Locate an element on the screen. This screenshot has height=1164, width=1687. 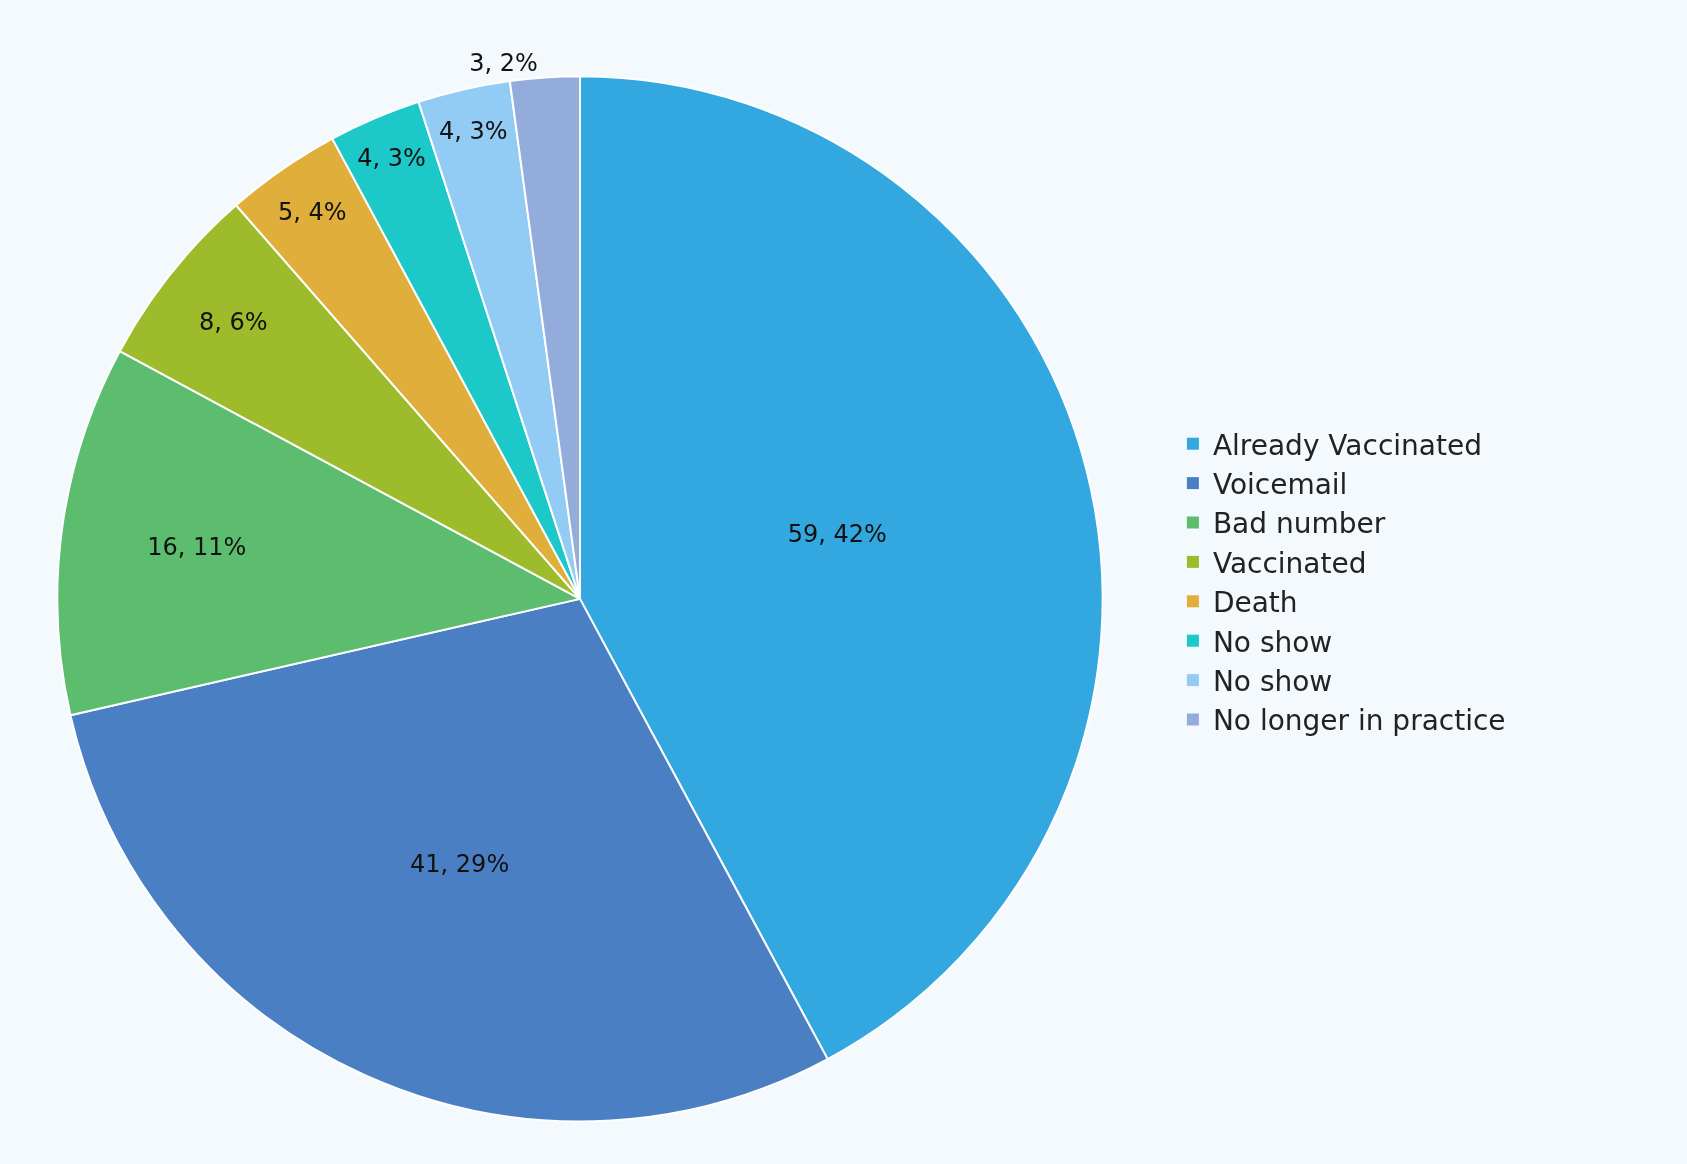
data-label: 3, 2% is located at coordinates (503, 63).